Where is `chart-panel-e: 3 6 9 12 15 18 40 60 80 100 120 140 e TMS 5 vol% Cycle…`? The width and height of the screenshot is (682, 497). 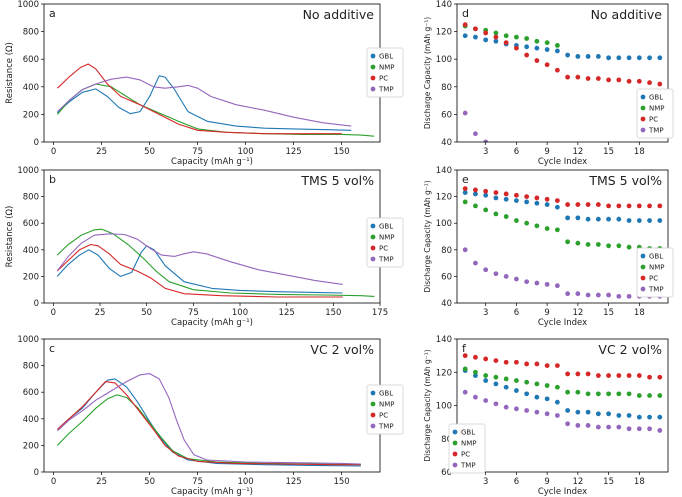 chart-panel-e: 3 6 9 12 15 18 40 60 80 100 120 140 e TMS 5 vol% Cycle… is located at coordinates (548, 247).